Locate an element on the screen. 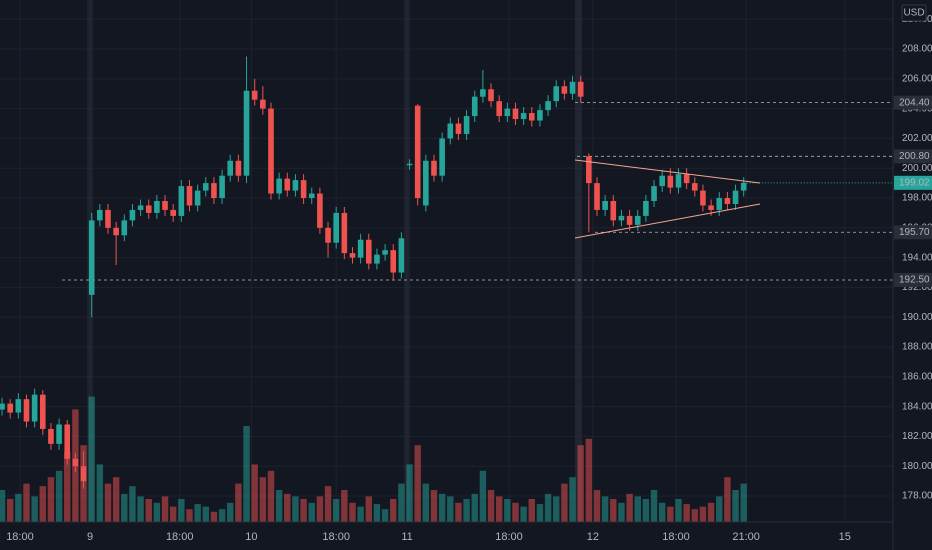 The height and width of the screenshot is (550, 932). level-label: 200.80 is located at coordinates (914, 156).